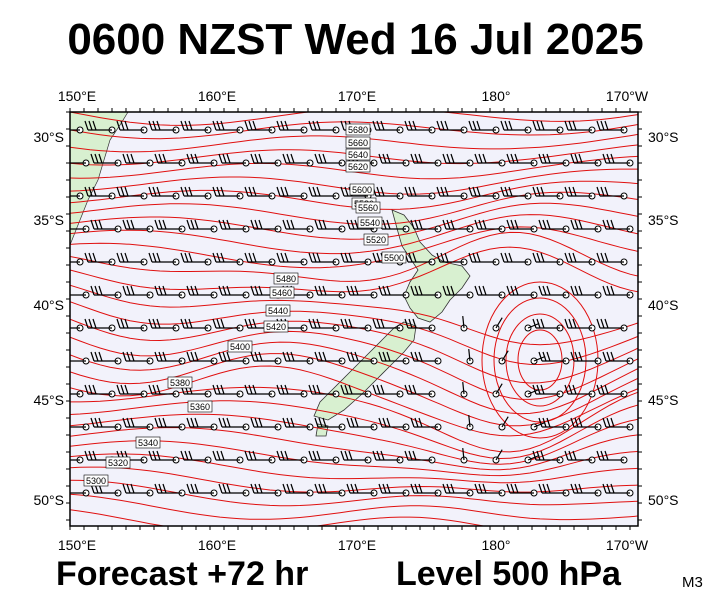 This screenshot has height=600, width=711. I want to click on contour-label: 5360, so click(200, 407).